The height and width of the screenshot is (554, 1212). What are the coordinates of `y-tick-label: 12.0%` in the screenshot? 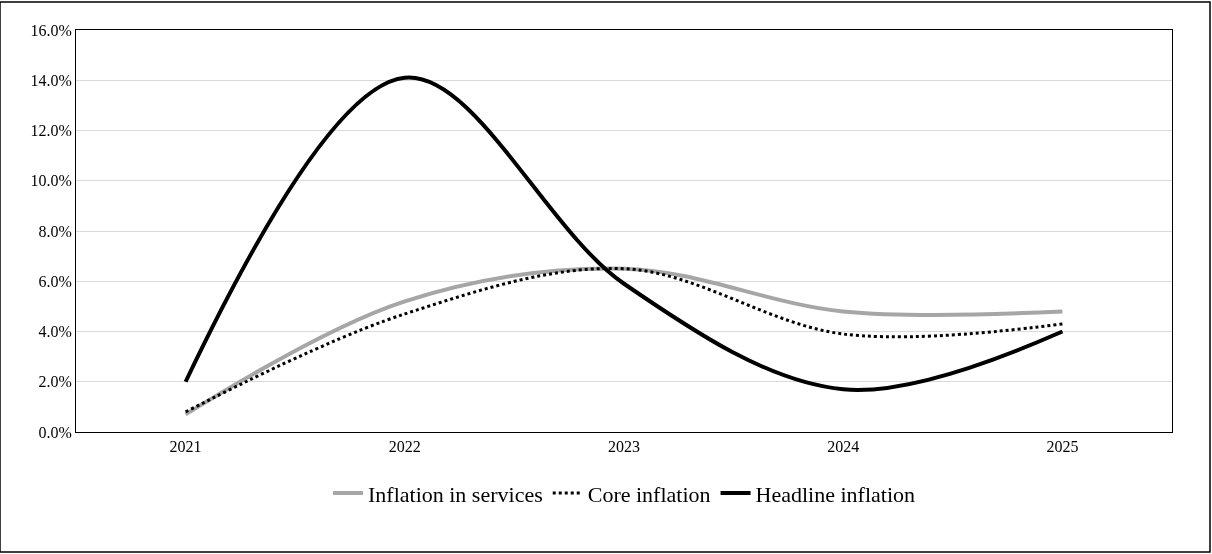 It's located at (51, 131).